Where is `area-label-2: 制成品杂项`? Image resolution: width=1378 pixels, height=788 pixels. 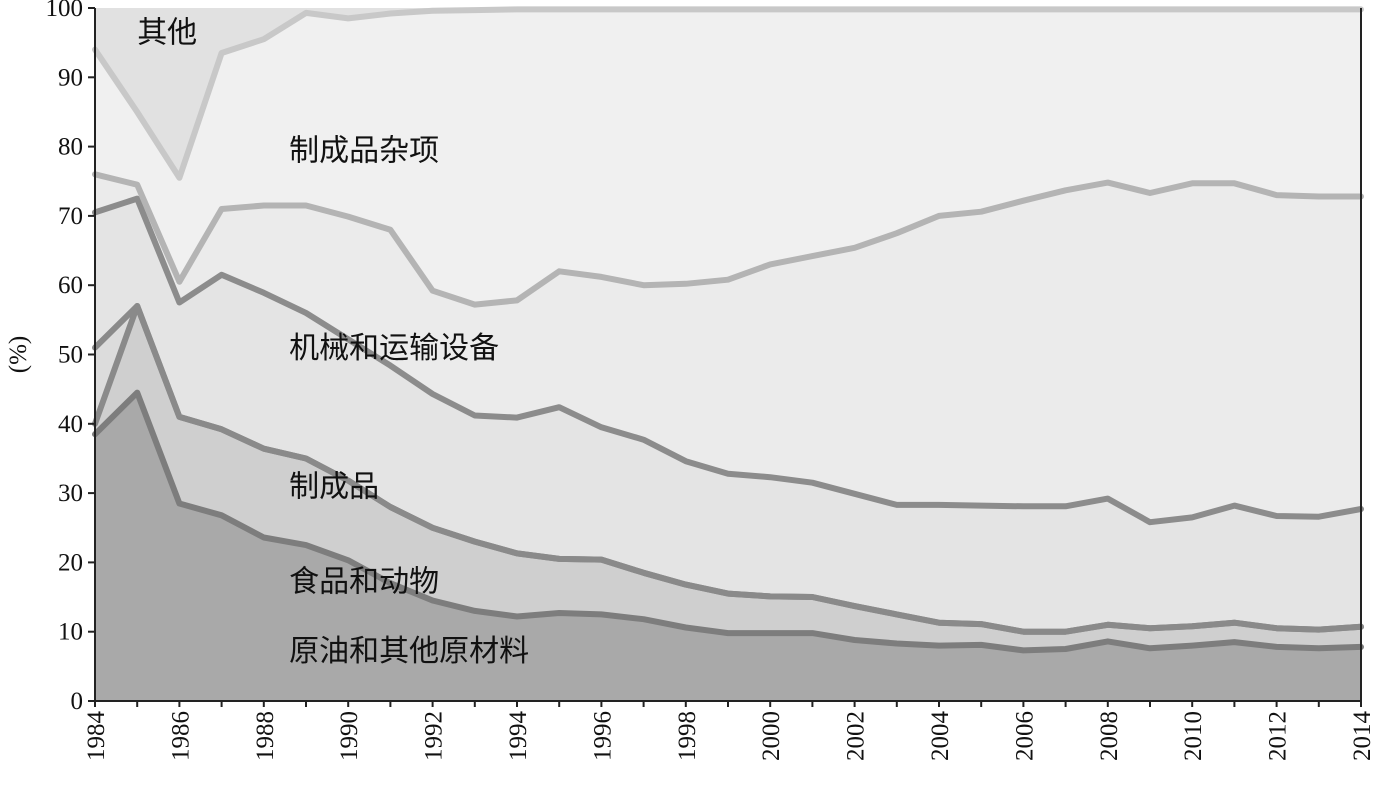
area-label-2: 制成品杂项 is located at coordinates (364, 150).